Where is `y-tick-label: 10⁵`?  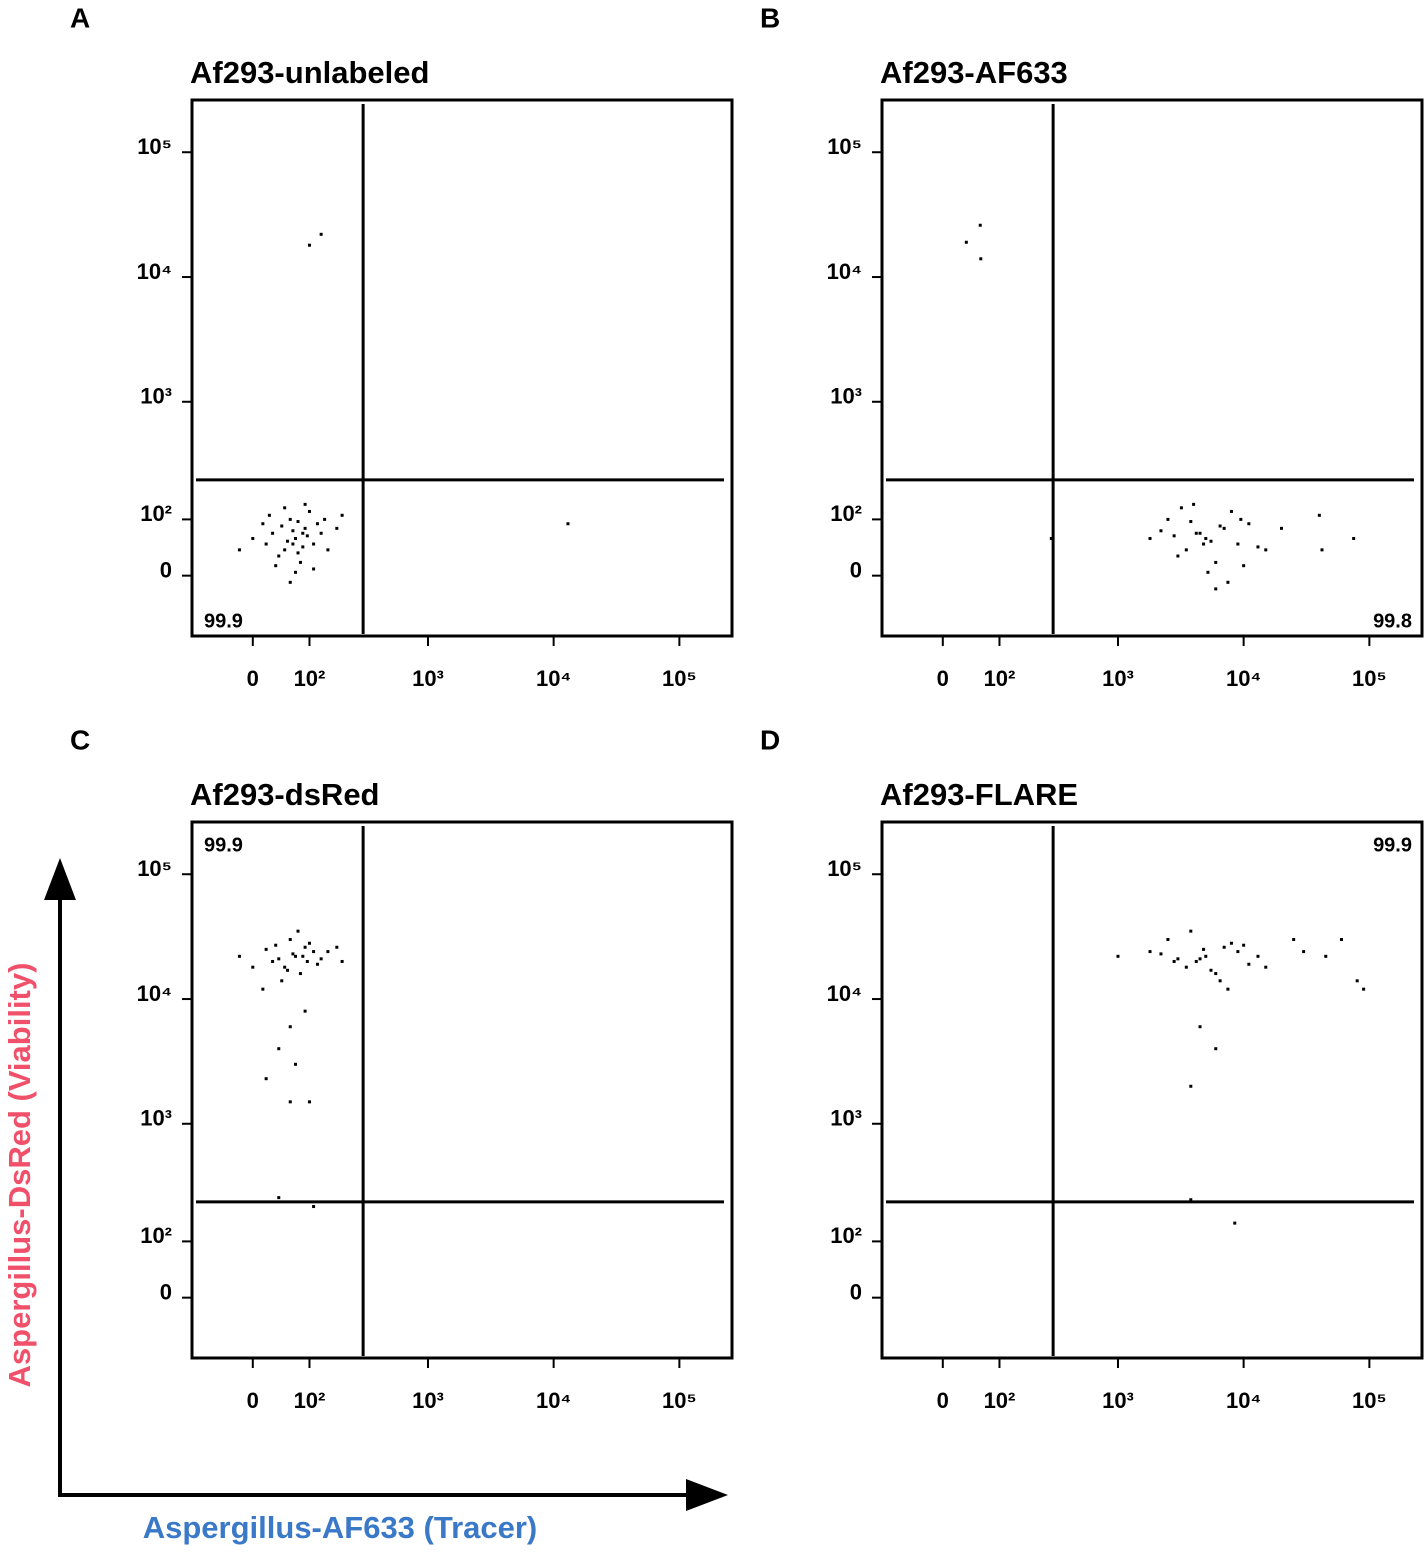
y-tick-label: 10⁵ is located at coordinates (154, 146).